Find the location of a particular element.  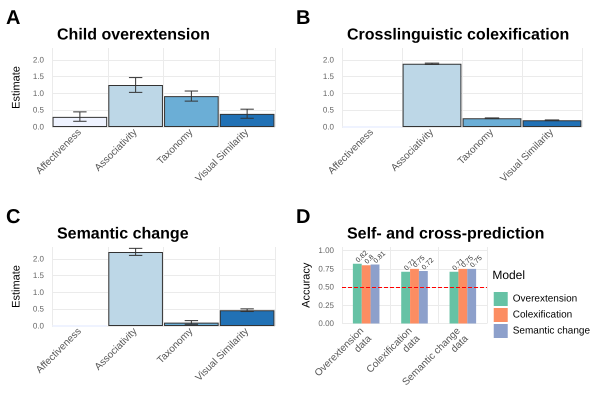

legend-title: Model is located at coordinates (509, 275).